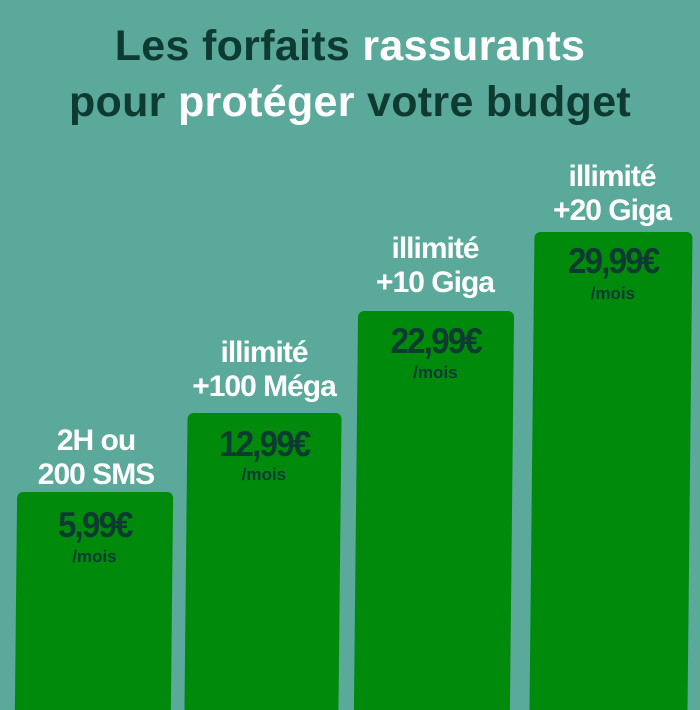  What do you see at coordinates (613, 293) in the screenshot?
I see `plan-4-unit: /mois` at bounding box center [613, 293].